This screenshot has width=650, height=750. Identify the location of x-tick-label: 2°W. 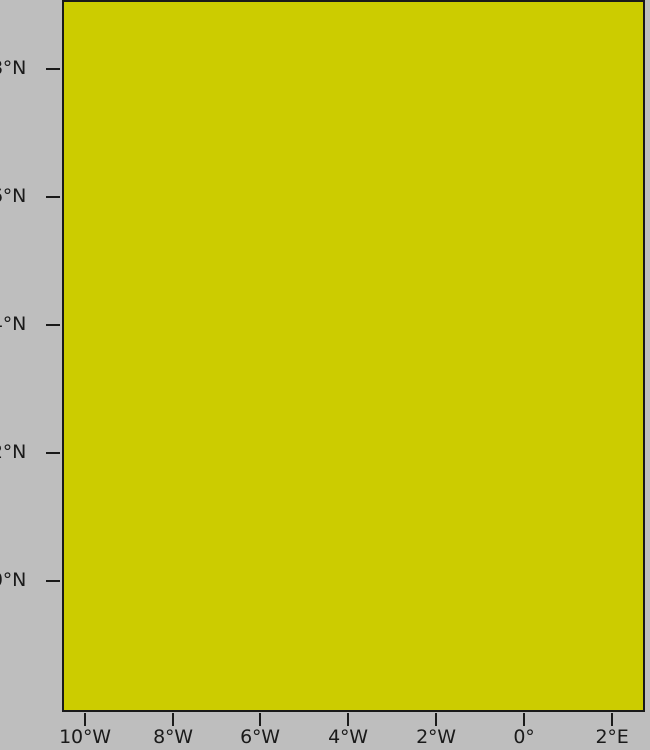
(436, 737).